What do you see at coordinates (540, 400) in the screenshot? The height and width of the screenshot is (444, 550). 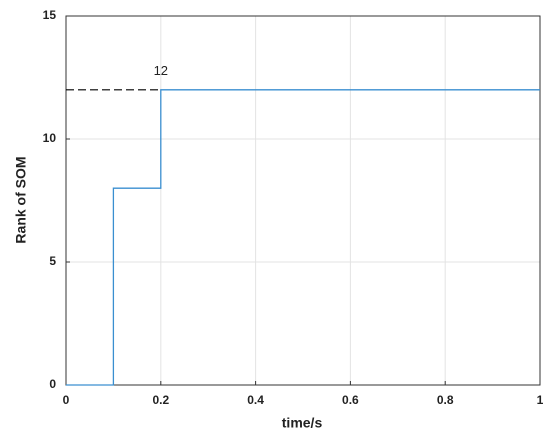 I see `x-tick-label: 1` at bounding box center [540, 400].